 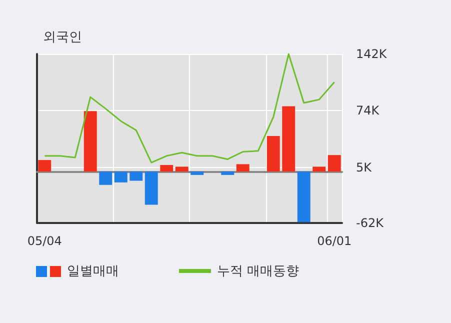 What do you see at coordinates (62, 37) in the screenshot?
I see `chart-title: 외국인` at bounding box center [62, 37].